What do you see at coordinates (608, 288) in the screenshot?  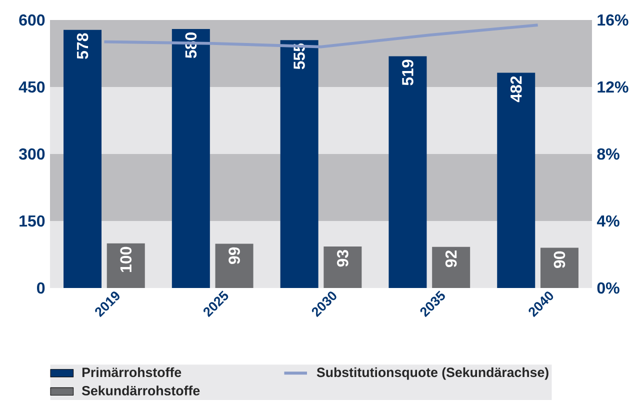 I see `y2-tick-label: 0%` at bounding box center [608, 288].